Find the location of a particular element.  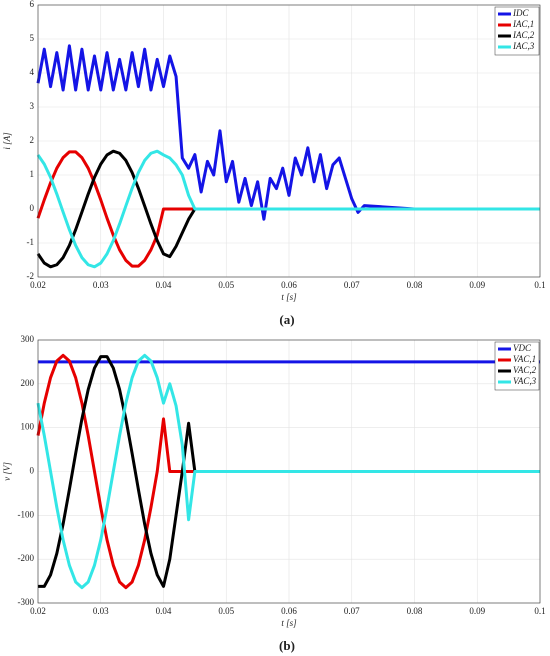

y-tick-label: -200 is located at coordinates (26, 558).